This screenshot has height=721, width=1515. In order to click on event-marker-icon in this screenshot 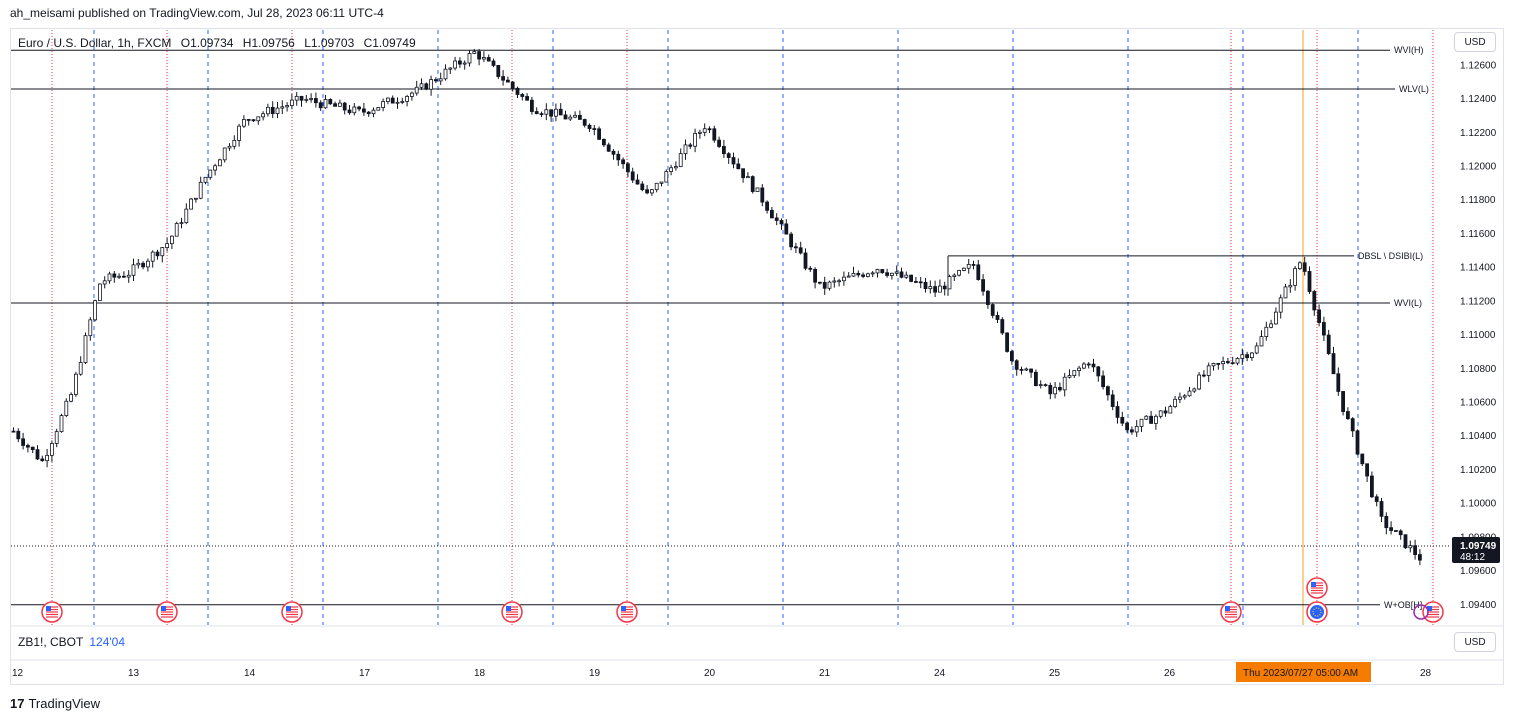, I will do `click(1421, 612)`.